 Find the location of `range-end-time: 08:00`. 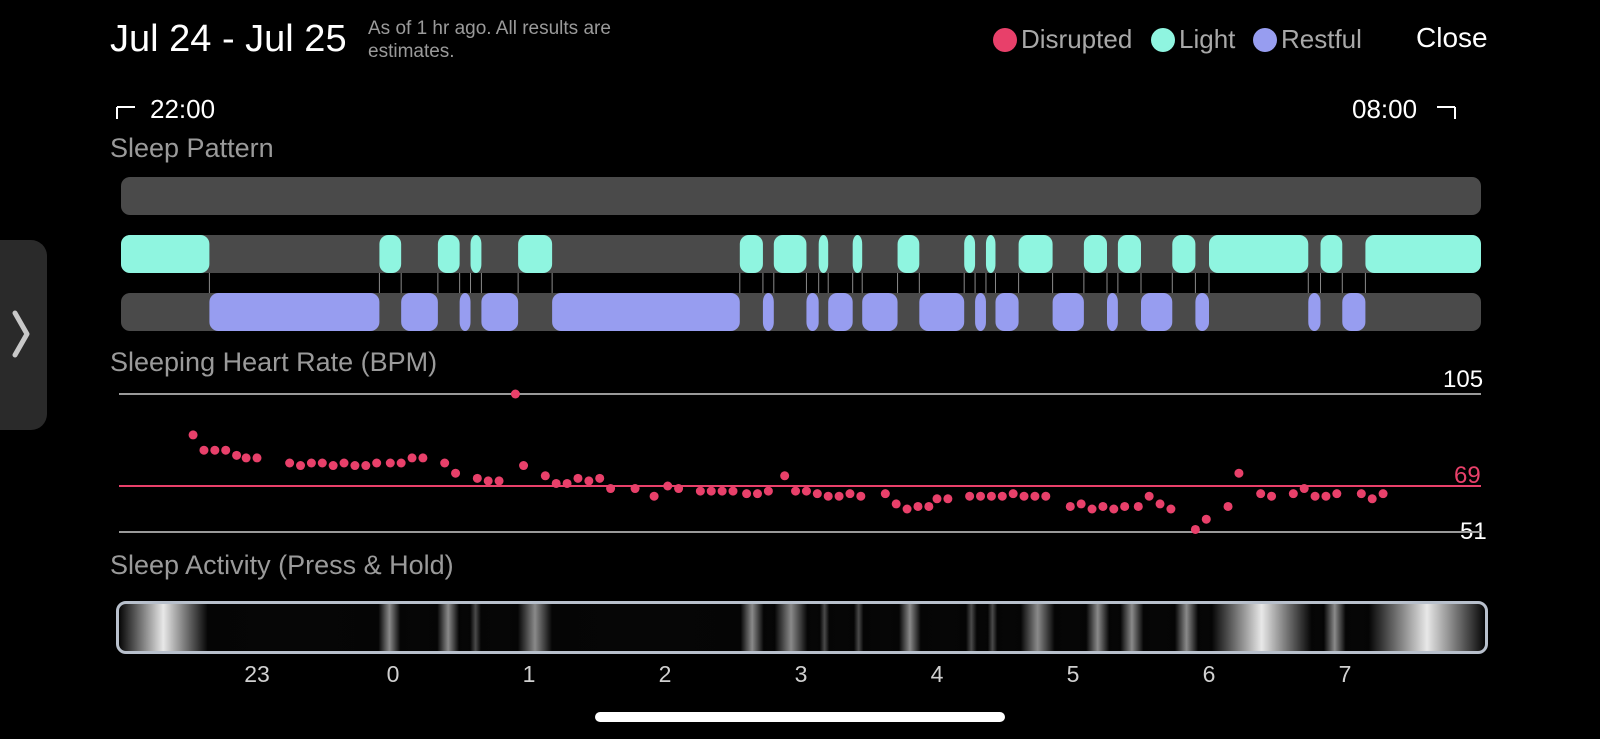

range-end-time: 08:00 is located at coordinates (1385, 109).